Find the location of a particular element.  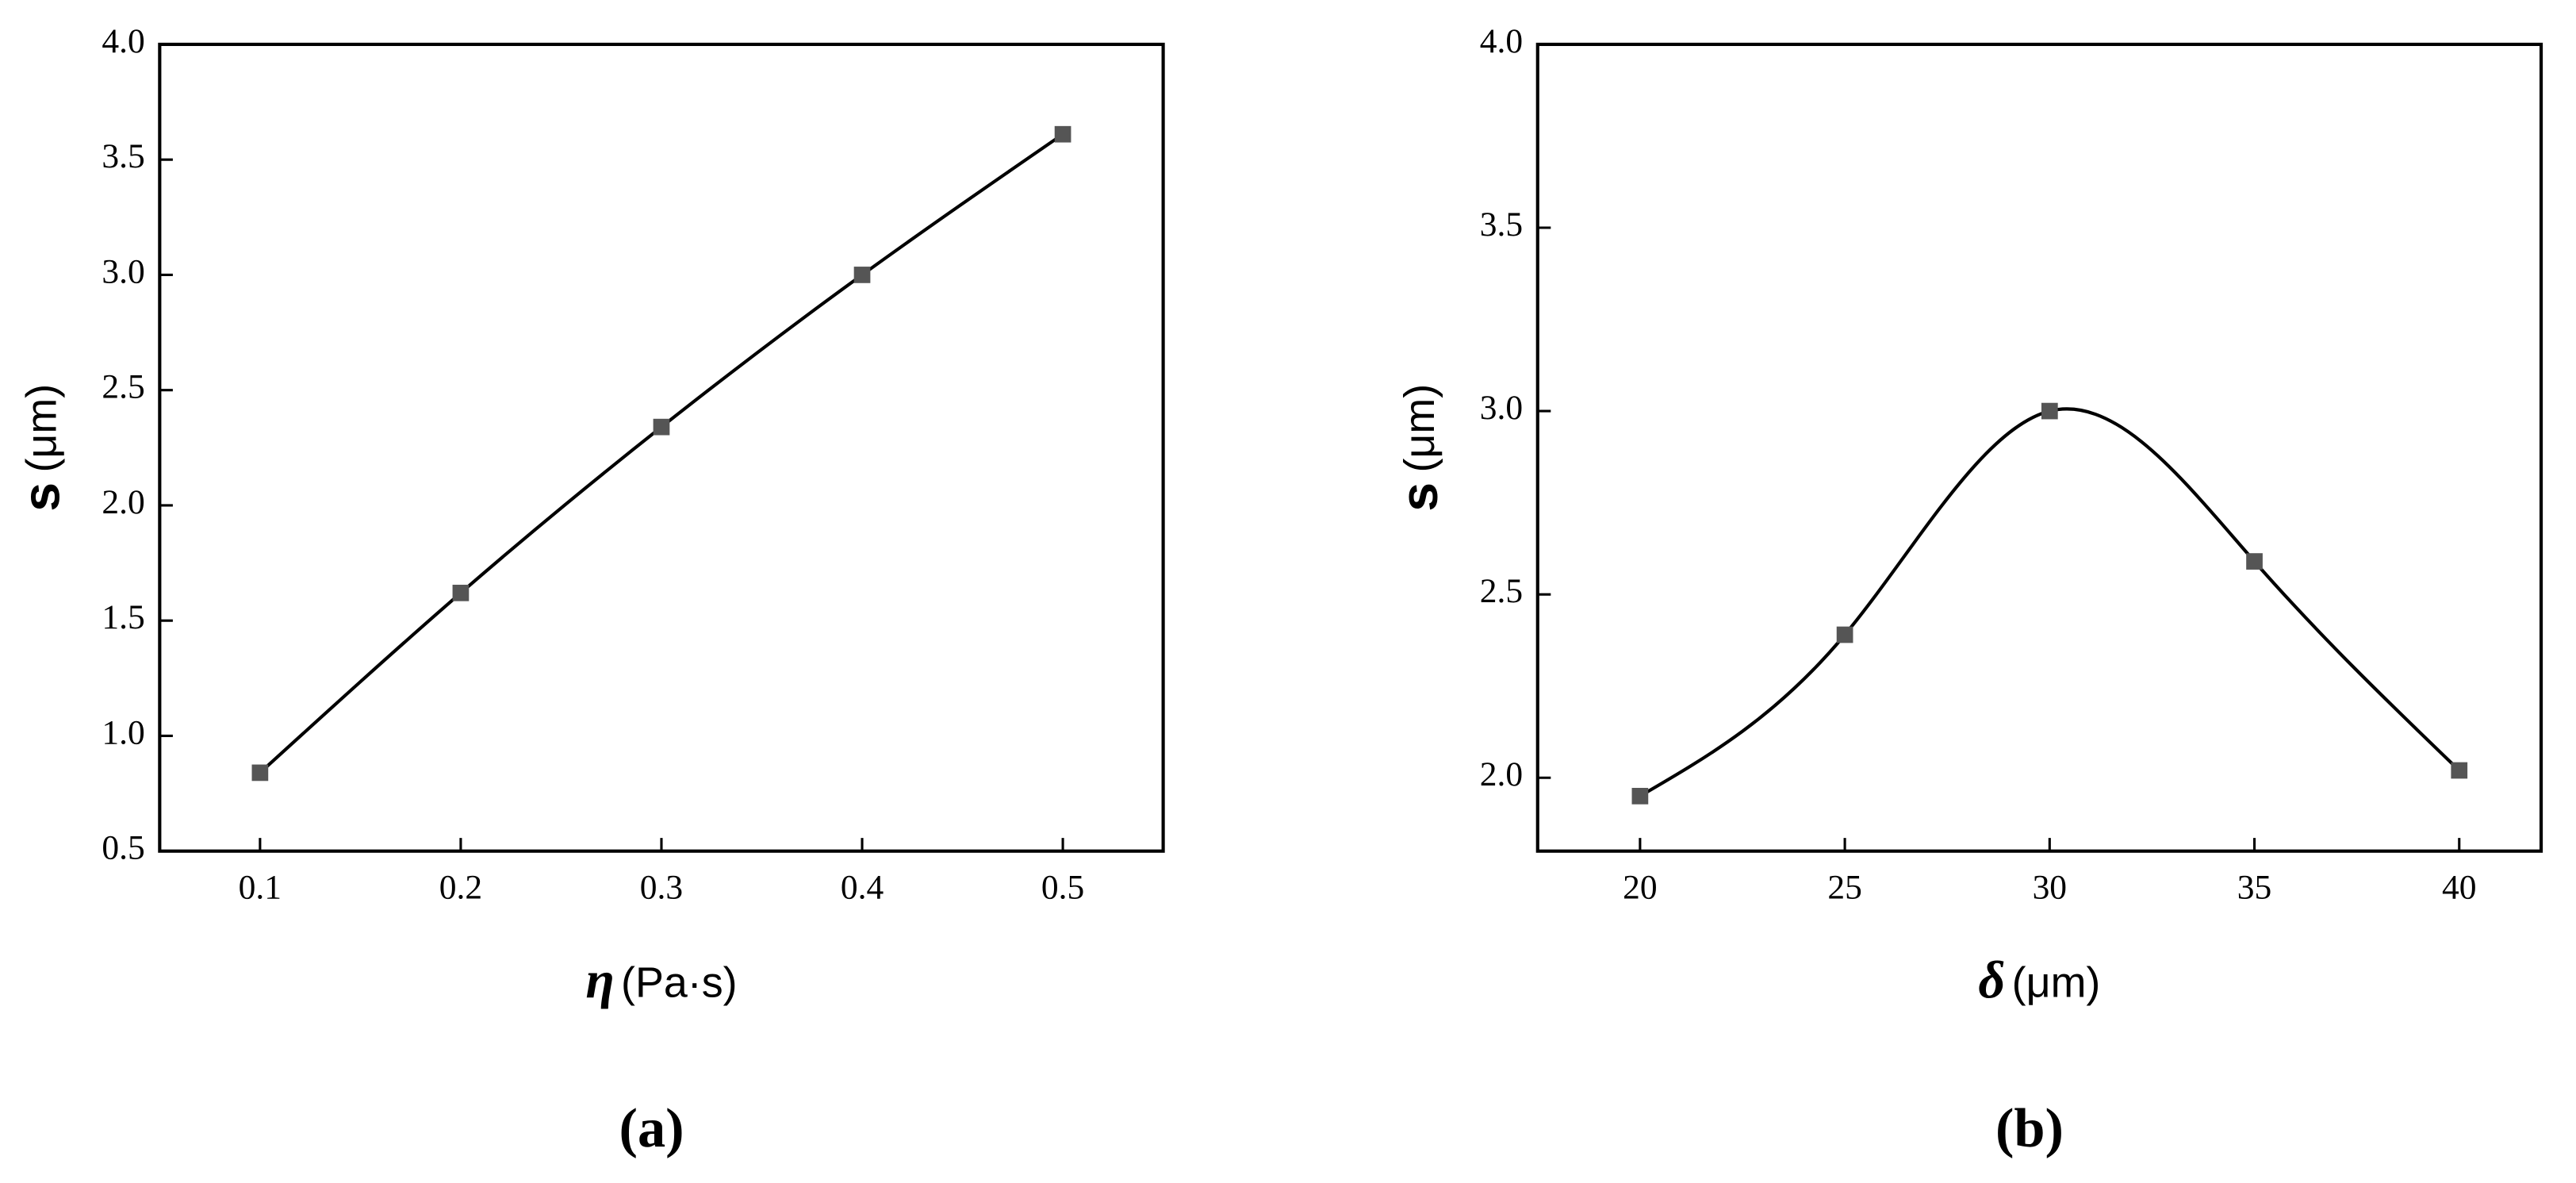

y-tick-label: 1.0 is located at coordinates (123, 732).